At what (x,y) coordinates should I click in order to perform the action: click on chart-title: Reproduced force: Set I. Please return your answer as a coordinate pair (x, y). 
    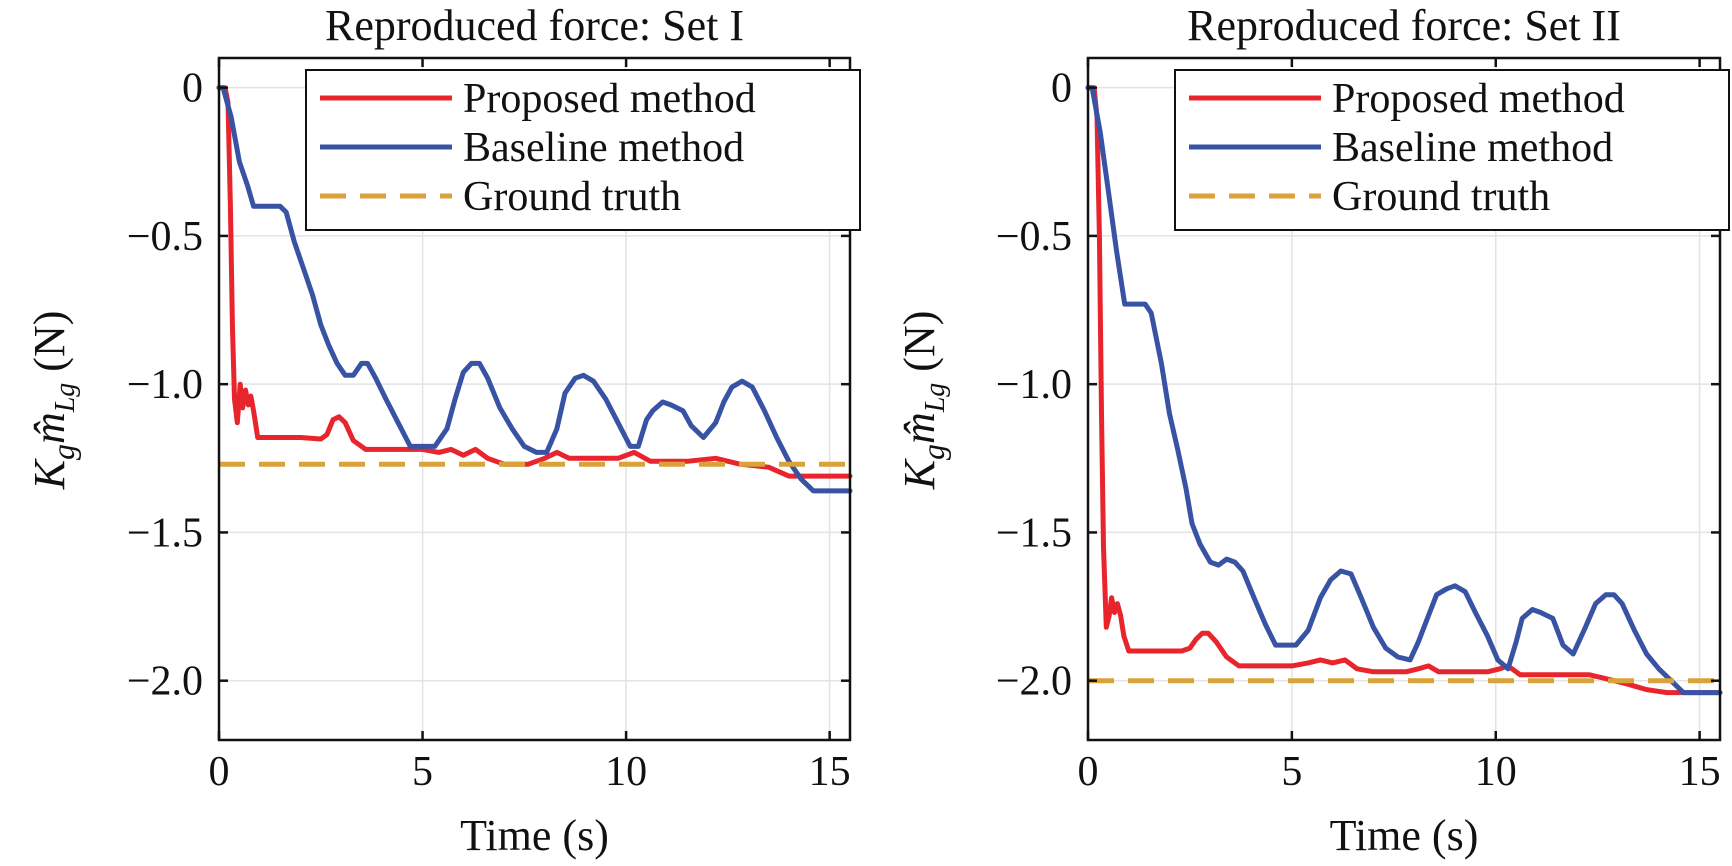
    Looking at the image, I should click on (534, 25).